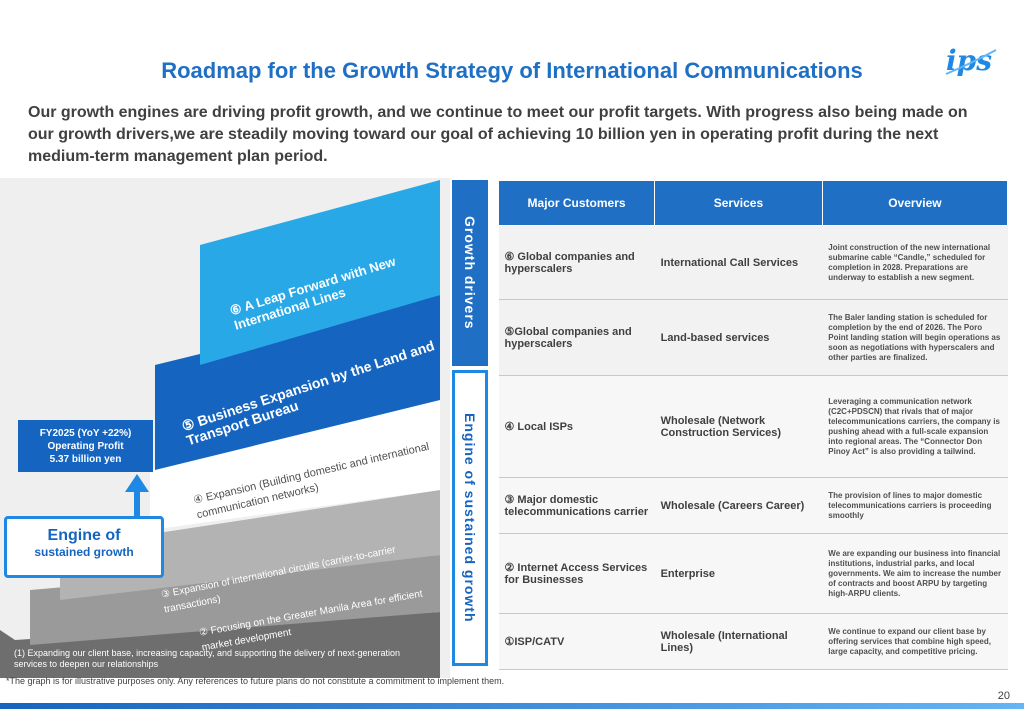  Describe the element at coordinates (915, 203) in the screenshot. I see `header-overview: Overview` at that location.